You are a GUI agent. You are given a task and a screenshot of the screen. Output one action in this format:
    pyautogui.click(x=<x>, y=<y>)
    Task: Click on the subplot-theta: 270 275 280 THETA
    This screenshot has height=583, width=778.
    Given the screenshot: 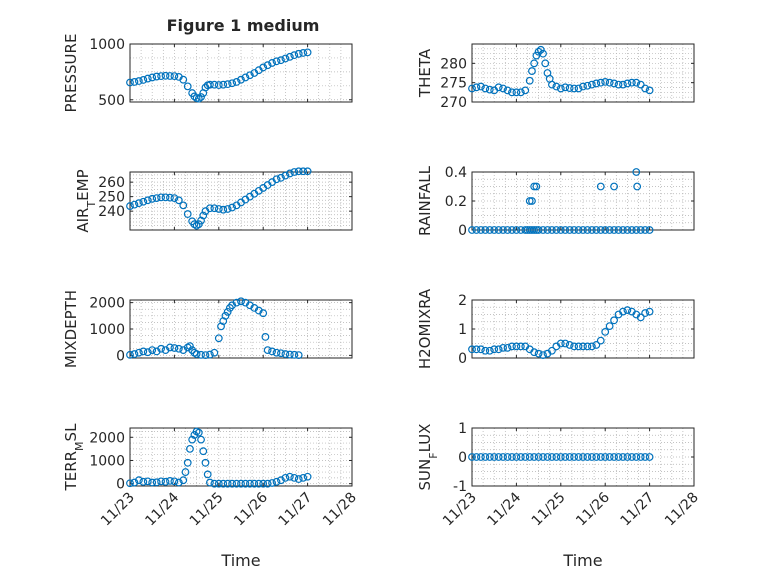 What is the action you would take?
    pyautogui.click(x=555, y=77)
    